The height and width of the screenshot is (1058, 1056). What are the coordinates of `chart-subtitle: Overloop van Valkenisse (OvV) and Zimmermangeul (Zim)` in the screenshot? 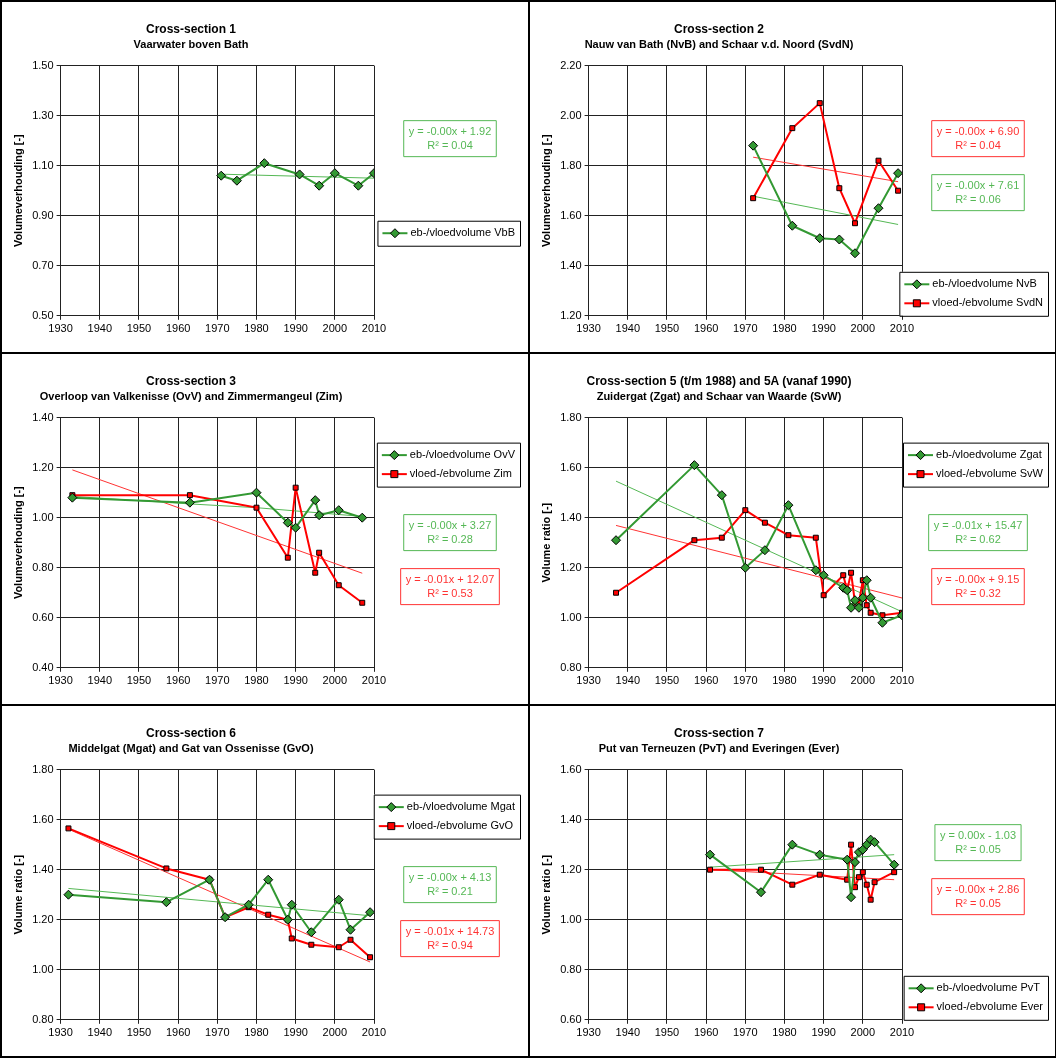 It's located at (191, 396).